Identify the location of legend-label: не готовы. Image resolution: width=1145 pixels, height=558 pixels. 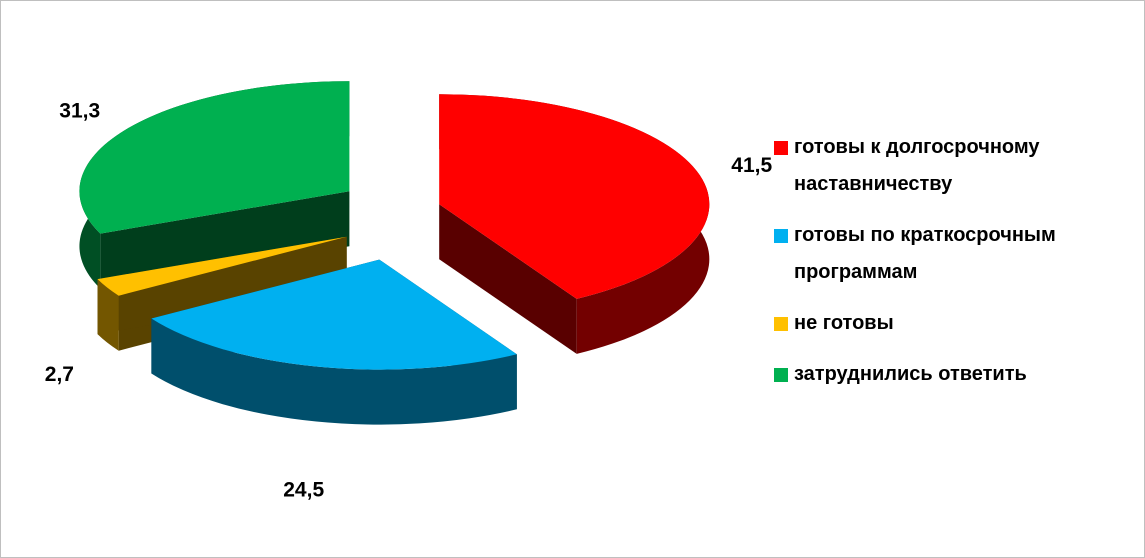
(844, 323).